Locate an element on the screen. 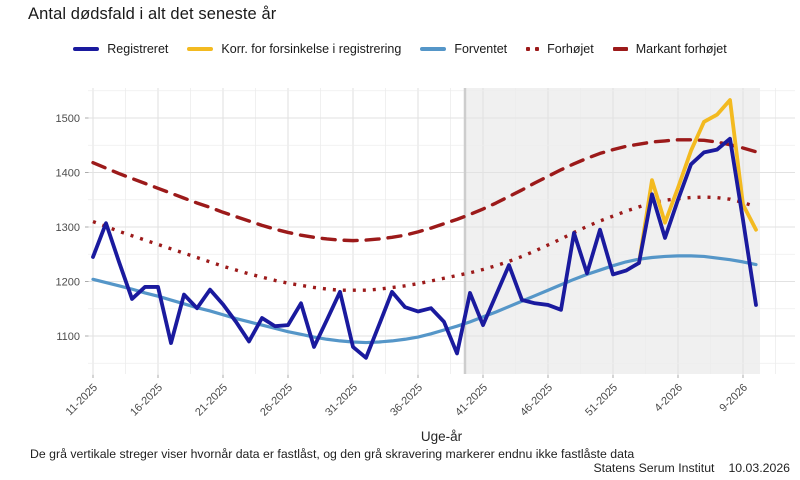 The width and height of the screenshot is (800, 480). x-tick-label: 16-2025 is located at coordinates (146, 400).